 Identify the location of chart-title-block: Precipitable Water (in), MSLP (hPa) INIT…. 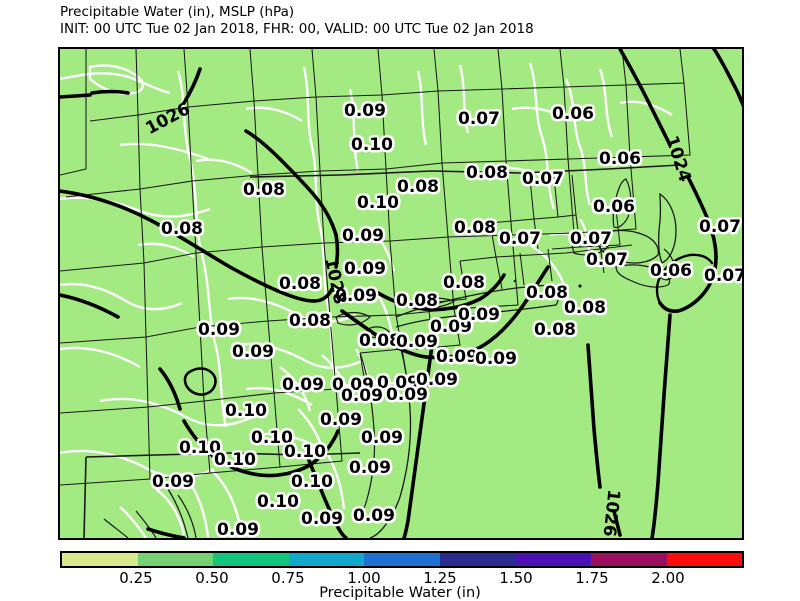
(410, 21).